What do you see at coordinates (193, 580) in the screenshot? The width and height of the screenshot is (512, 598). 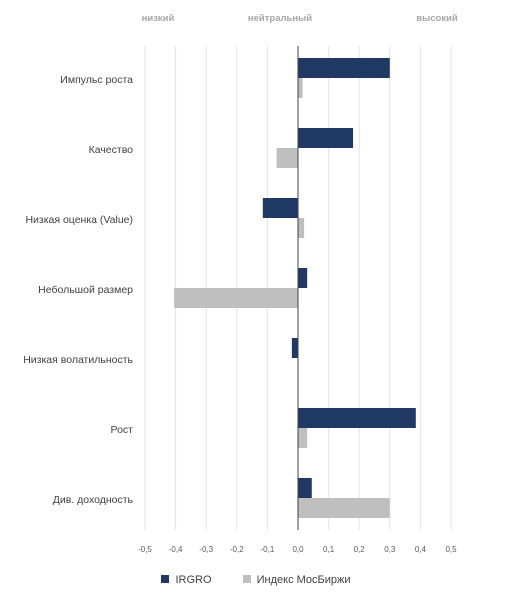 I see `legend-label-irgro: IRGRO` at bounding box center [193, 580].